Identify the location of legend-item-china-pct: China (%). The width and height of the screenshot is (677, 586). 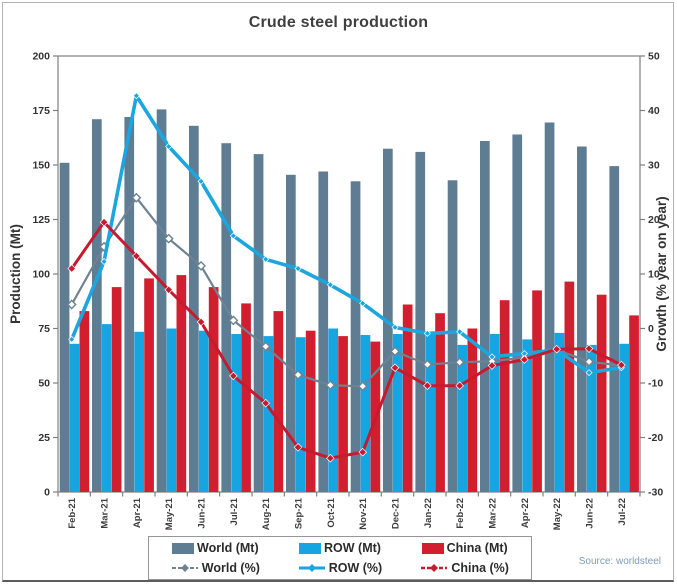
(464, 568).